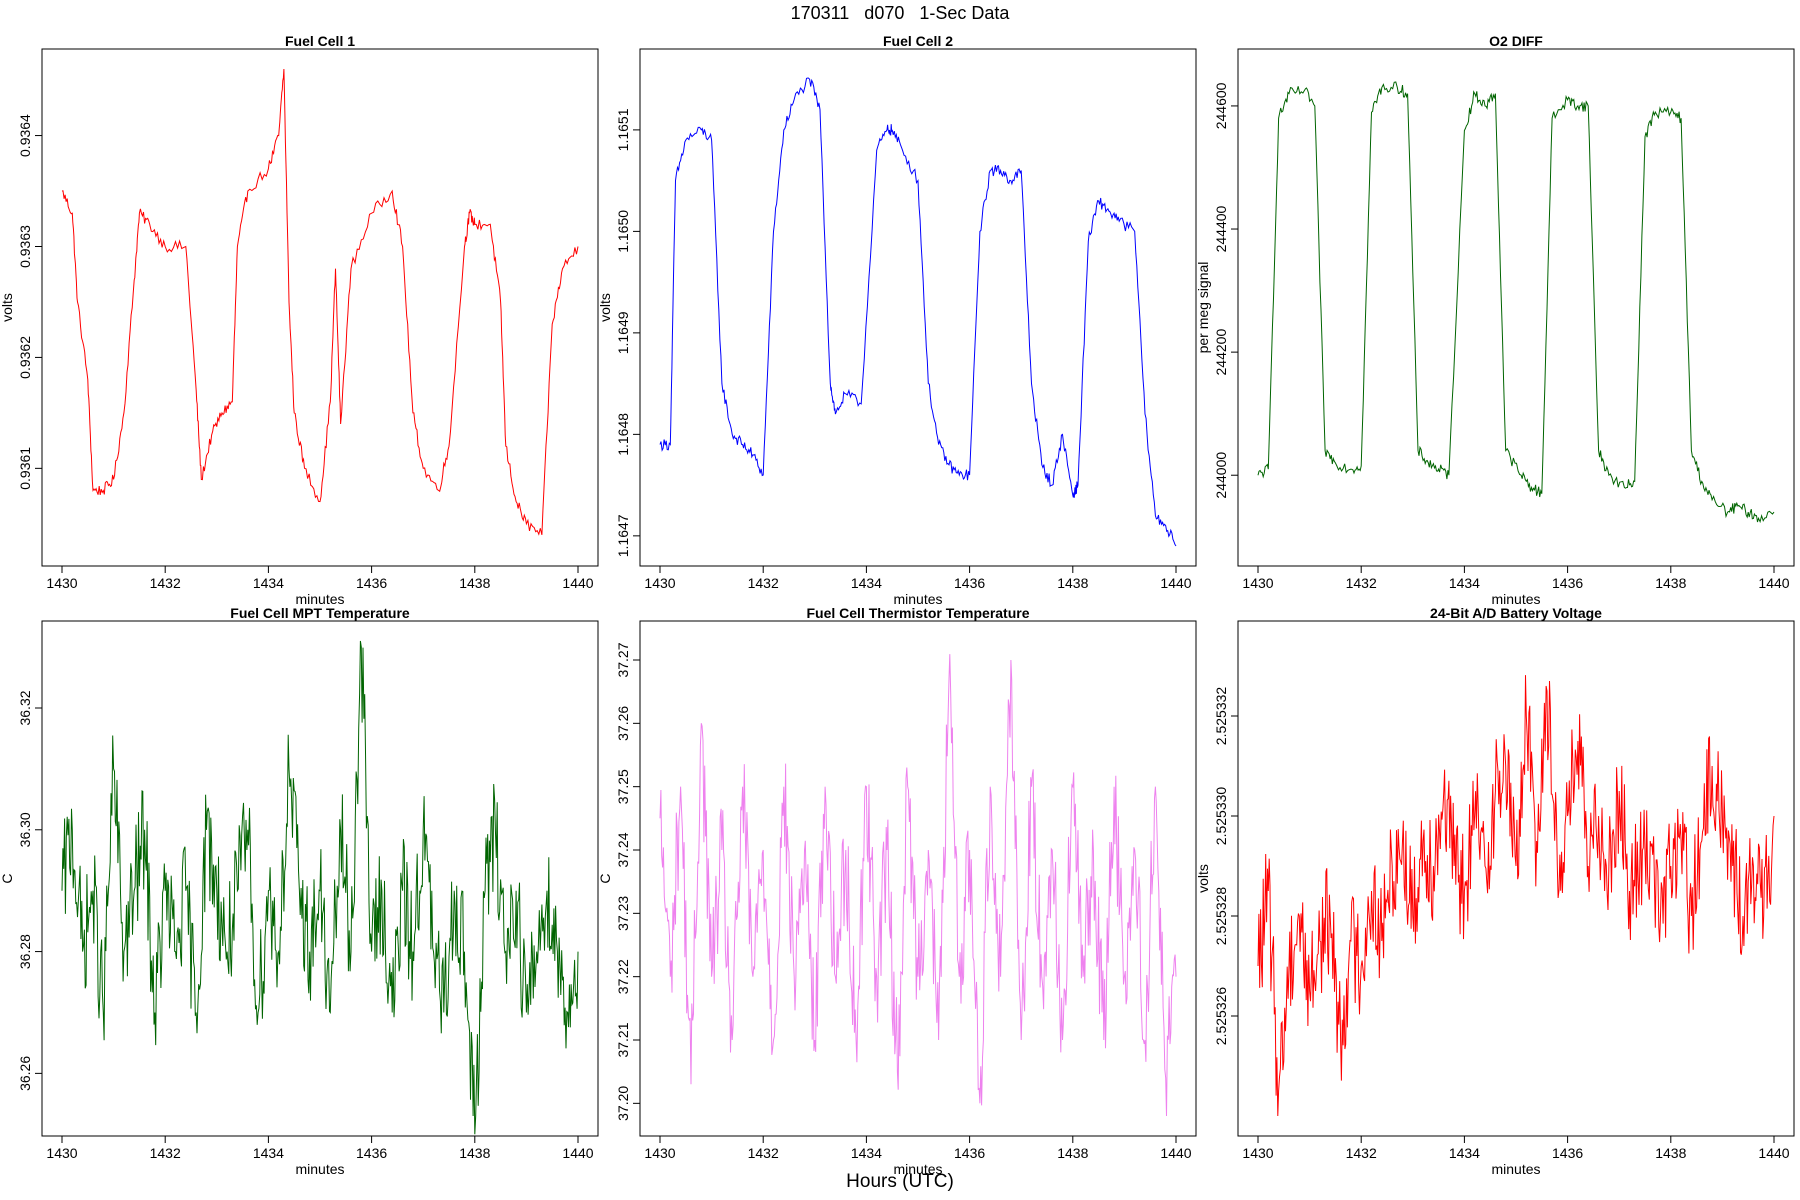  What do you see at coordinates (623, 535) in the screenshot?
I see `y-tick-label: 1.1647` at bounding box center [623, 535].